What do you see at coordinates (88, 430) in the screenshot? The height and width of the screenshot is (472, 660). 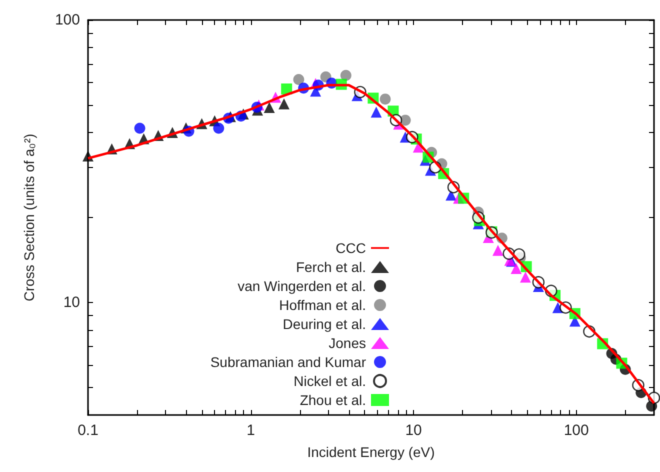 I see `x-tick-label: 0.1` at bounding box center [88, 430].